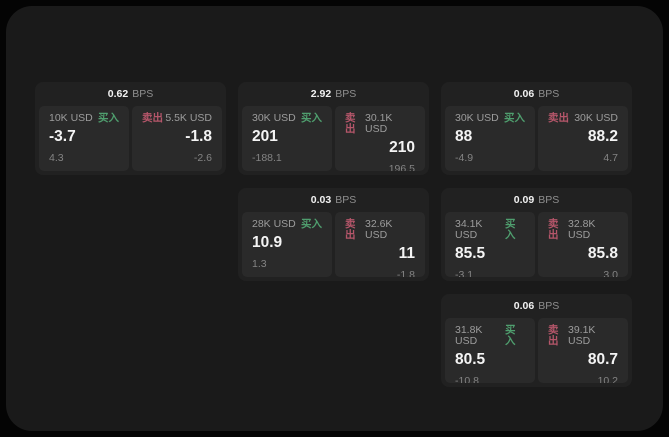 The height and width of the screenshot is (437, 669). I want to click on buy-price: 201, so click(265, 136).